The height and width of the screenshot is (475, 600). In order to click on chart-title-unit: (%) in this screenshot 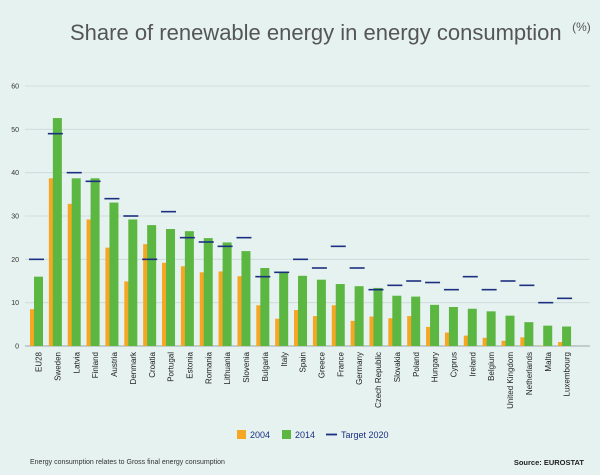, I will do `click(581, 27)`.